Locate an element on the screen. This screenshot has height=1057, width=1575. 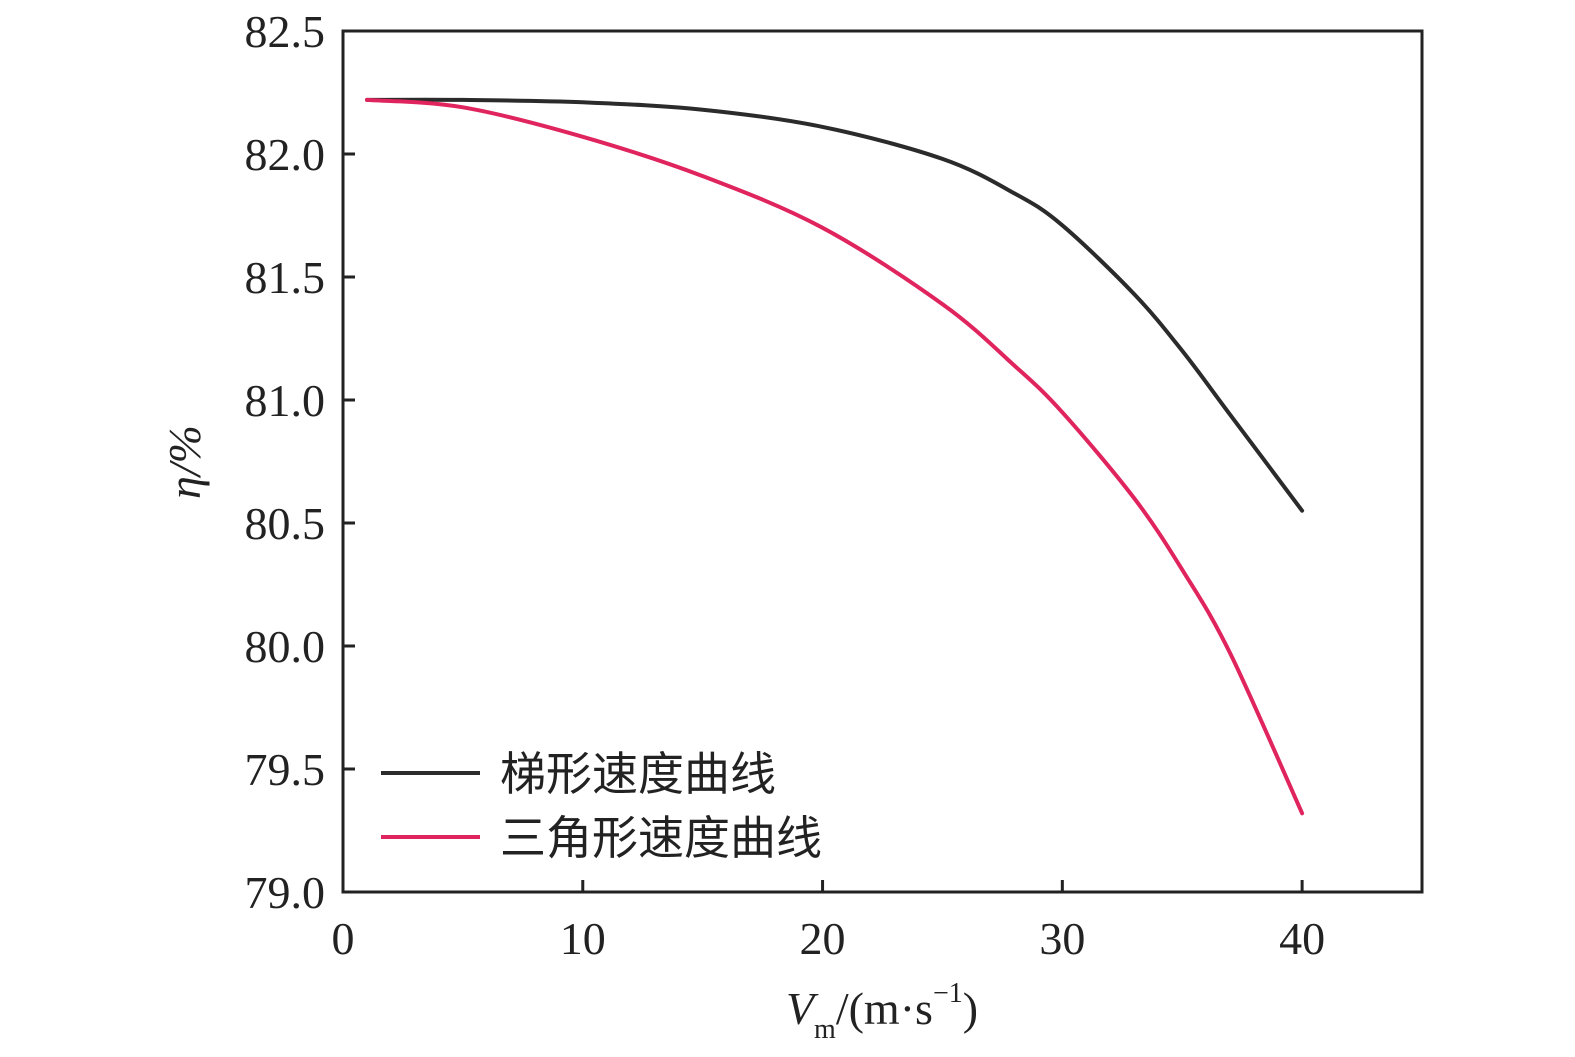
x-axis-label: Vm/(m·s−1) is located at coordinates (882, 1011).